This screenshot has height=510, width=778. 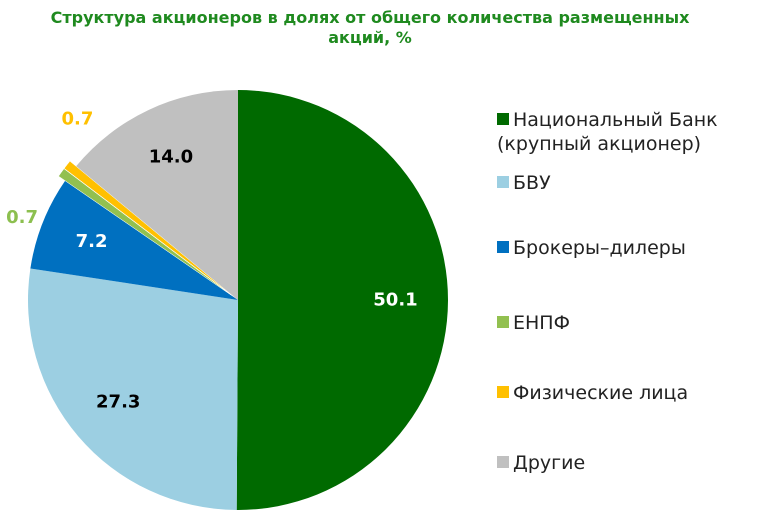 I want to click on legend-item: Брокеры–дилеры, so click(x=637, y=248).